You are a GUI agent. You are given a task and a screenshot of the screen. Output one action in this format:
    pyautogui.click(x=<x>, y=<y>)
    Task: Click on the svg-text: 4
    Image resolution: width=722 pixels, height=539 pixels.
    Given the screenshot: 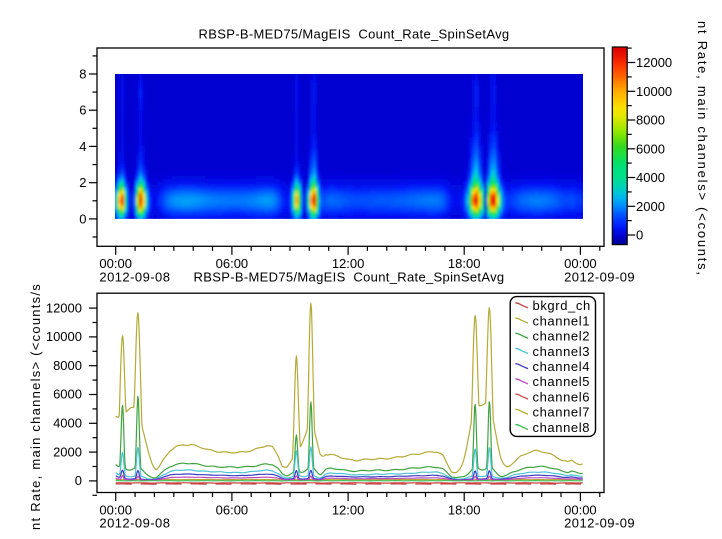 What is the action you would take?
    pyautogui.click(x=82, y=146)
    